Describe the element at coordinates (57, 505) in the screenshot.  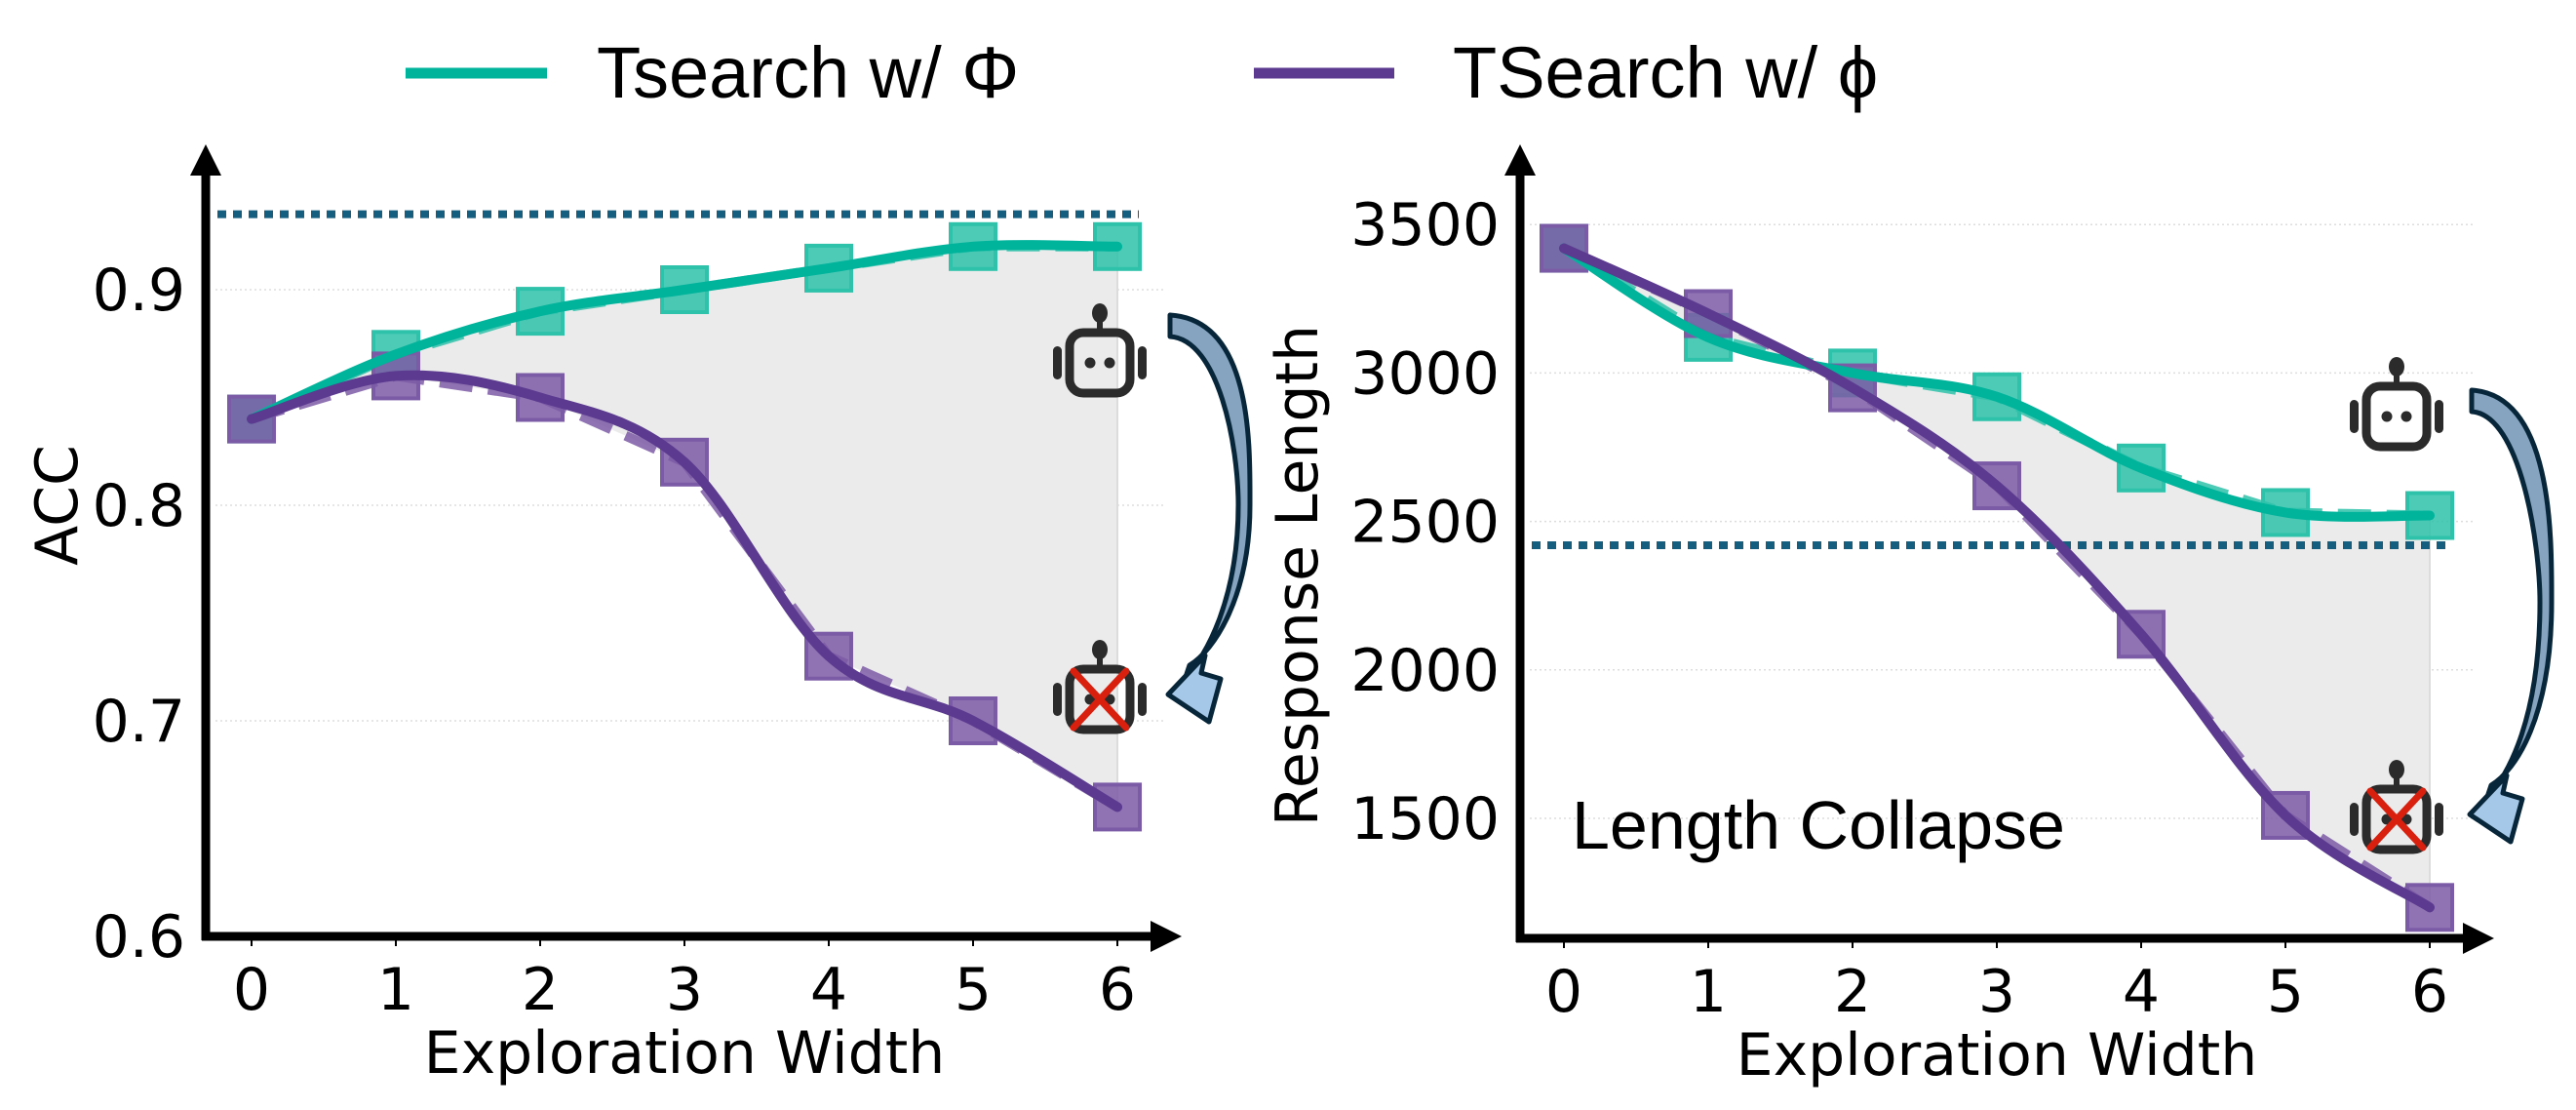
I see `y-axis-title: ACC` at that location.